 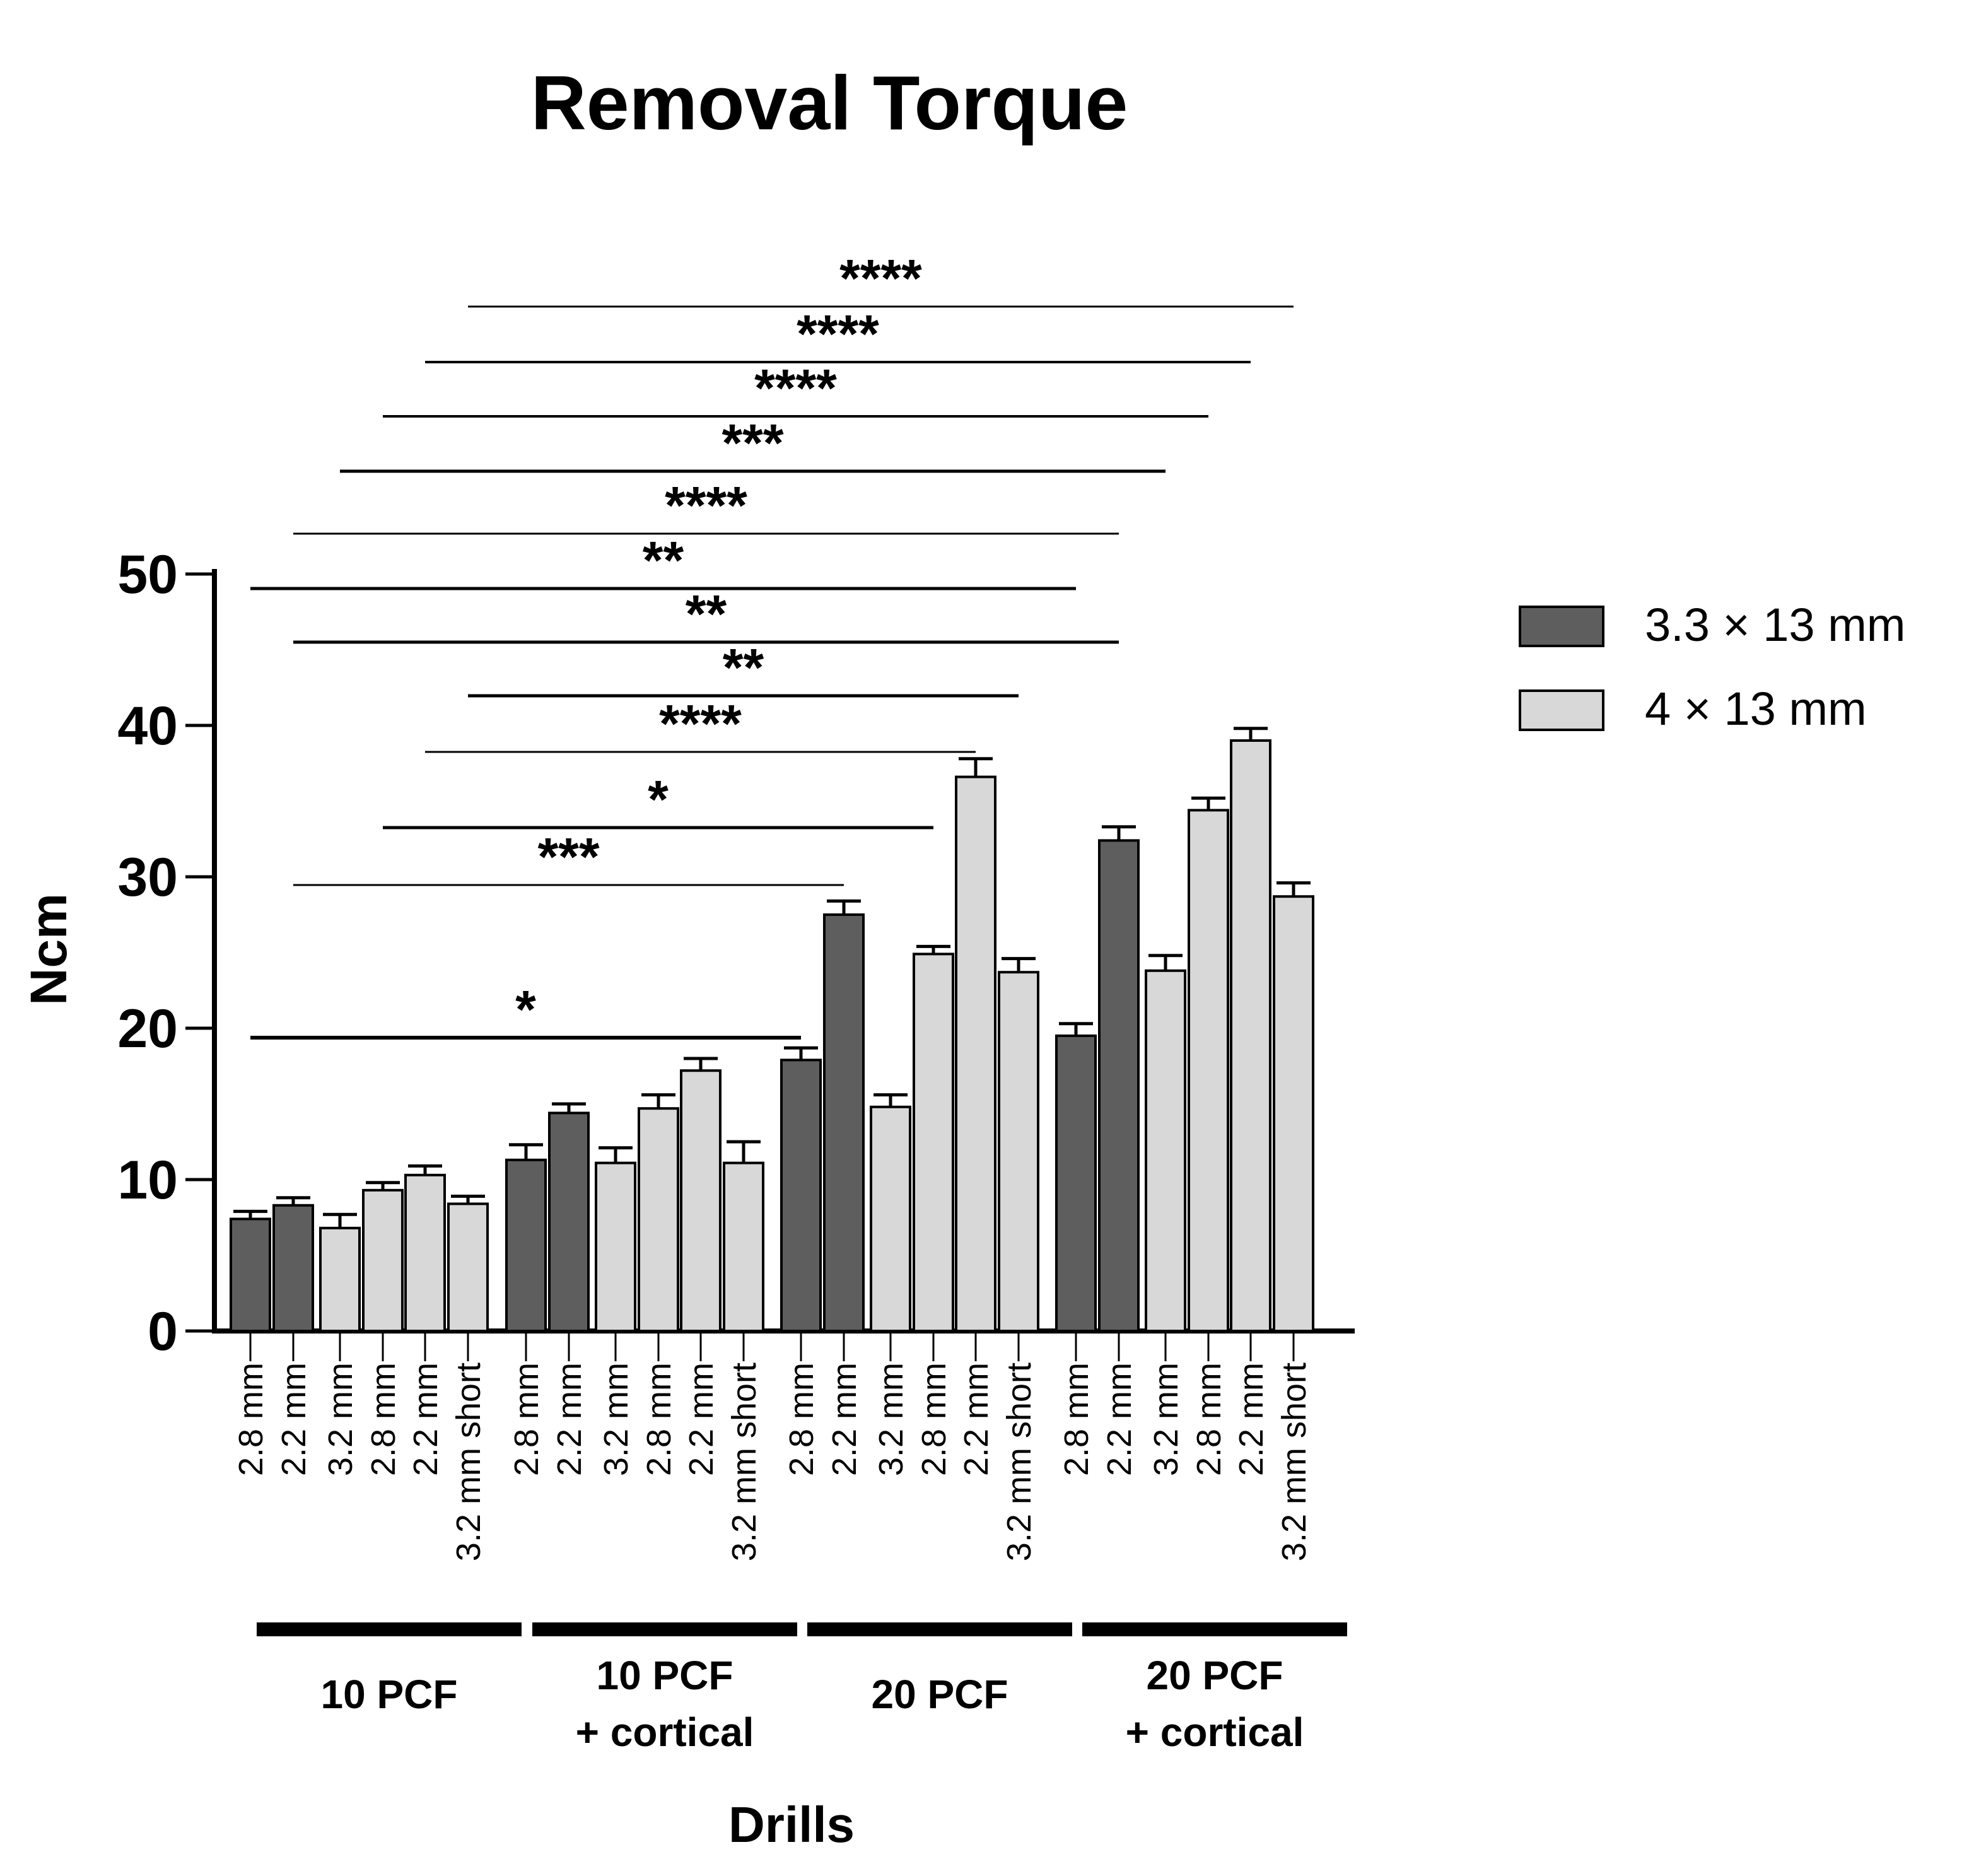 What do you see at coordinates (49, 949) in the screenshot?
I see `y-axis-title: Ncm` at bounding box center [49, 949].